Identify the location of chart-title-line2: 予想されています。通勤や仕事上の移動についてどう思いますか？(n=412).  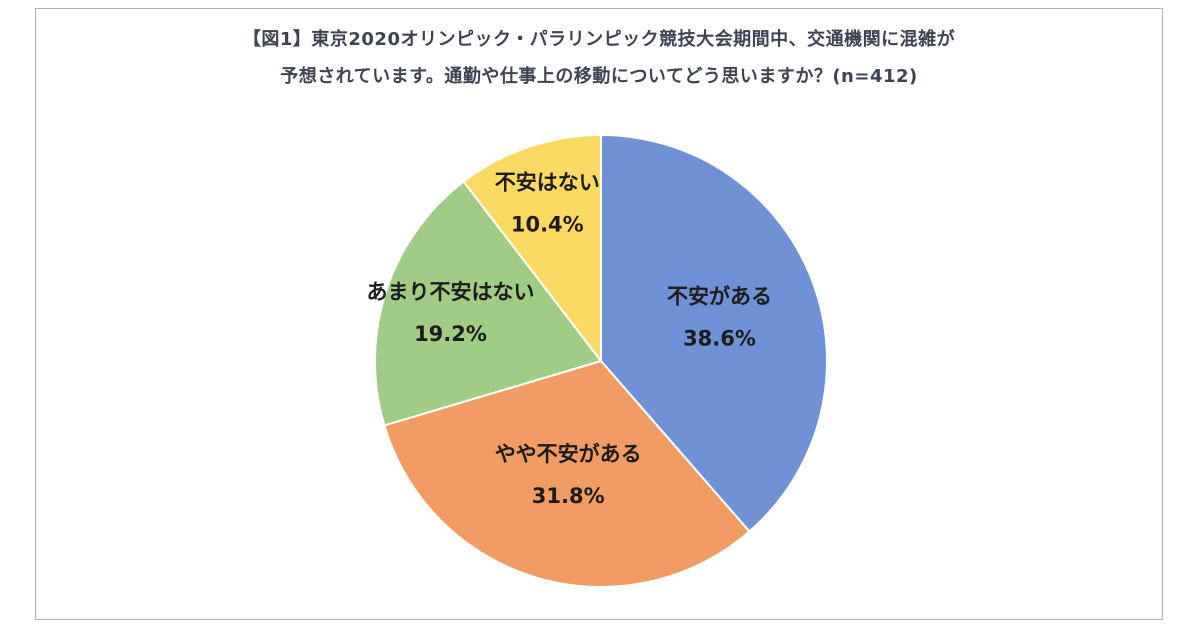
(599, 76).